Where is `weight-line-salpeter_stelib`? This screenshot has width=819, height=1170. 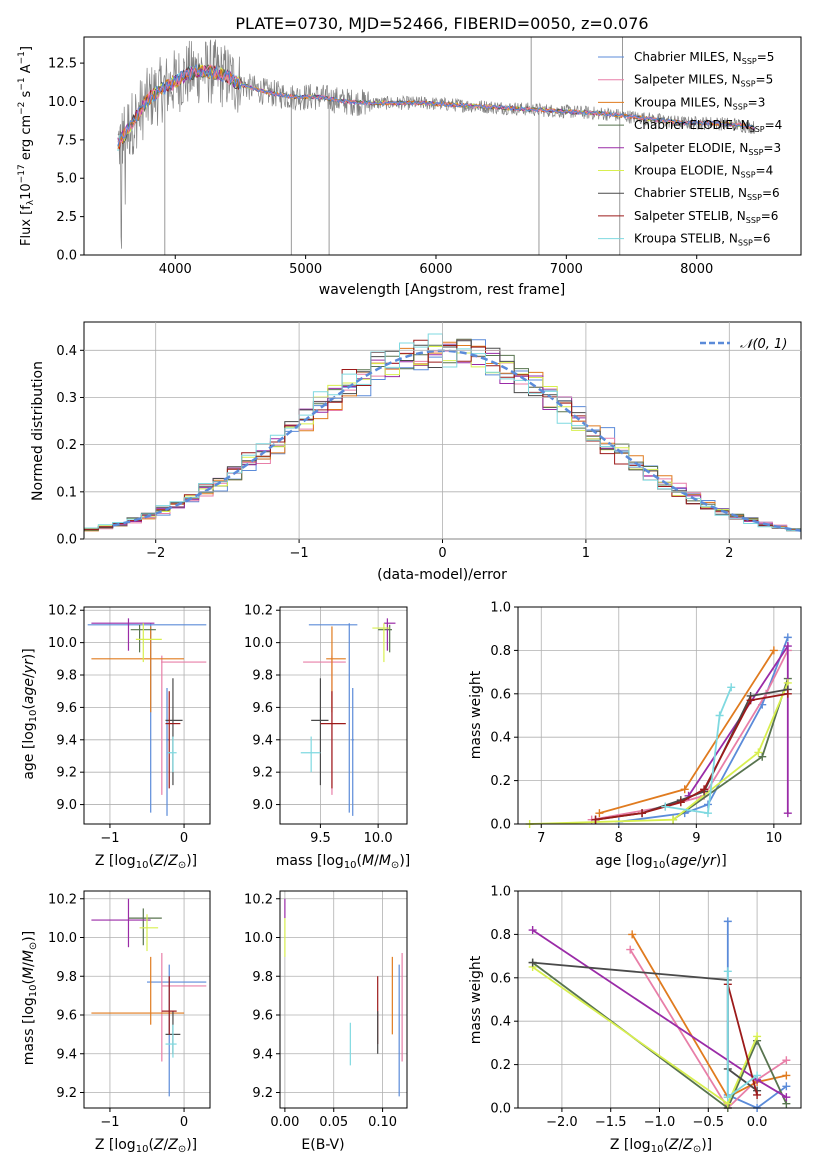
weight-line-salpeter_stelib is located at coordinates (691, 756).